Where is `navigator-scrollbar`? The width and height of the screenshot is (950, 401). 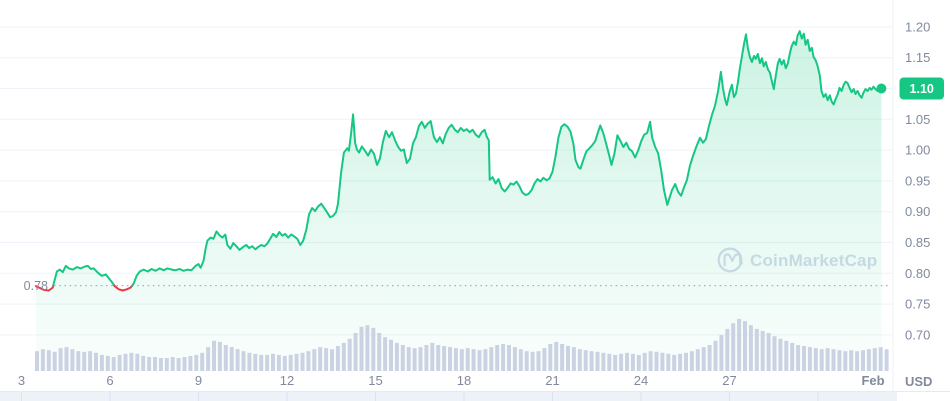
navigator-scrollbar is located at coordinates (475, 396).